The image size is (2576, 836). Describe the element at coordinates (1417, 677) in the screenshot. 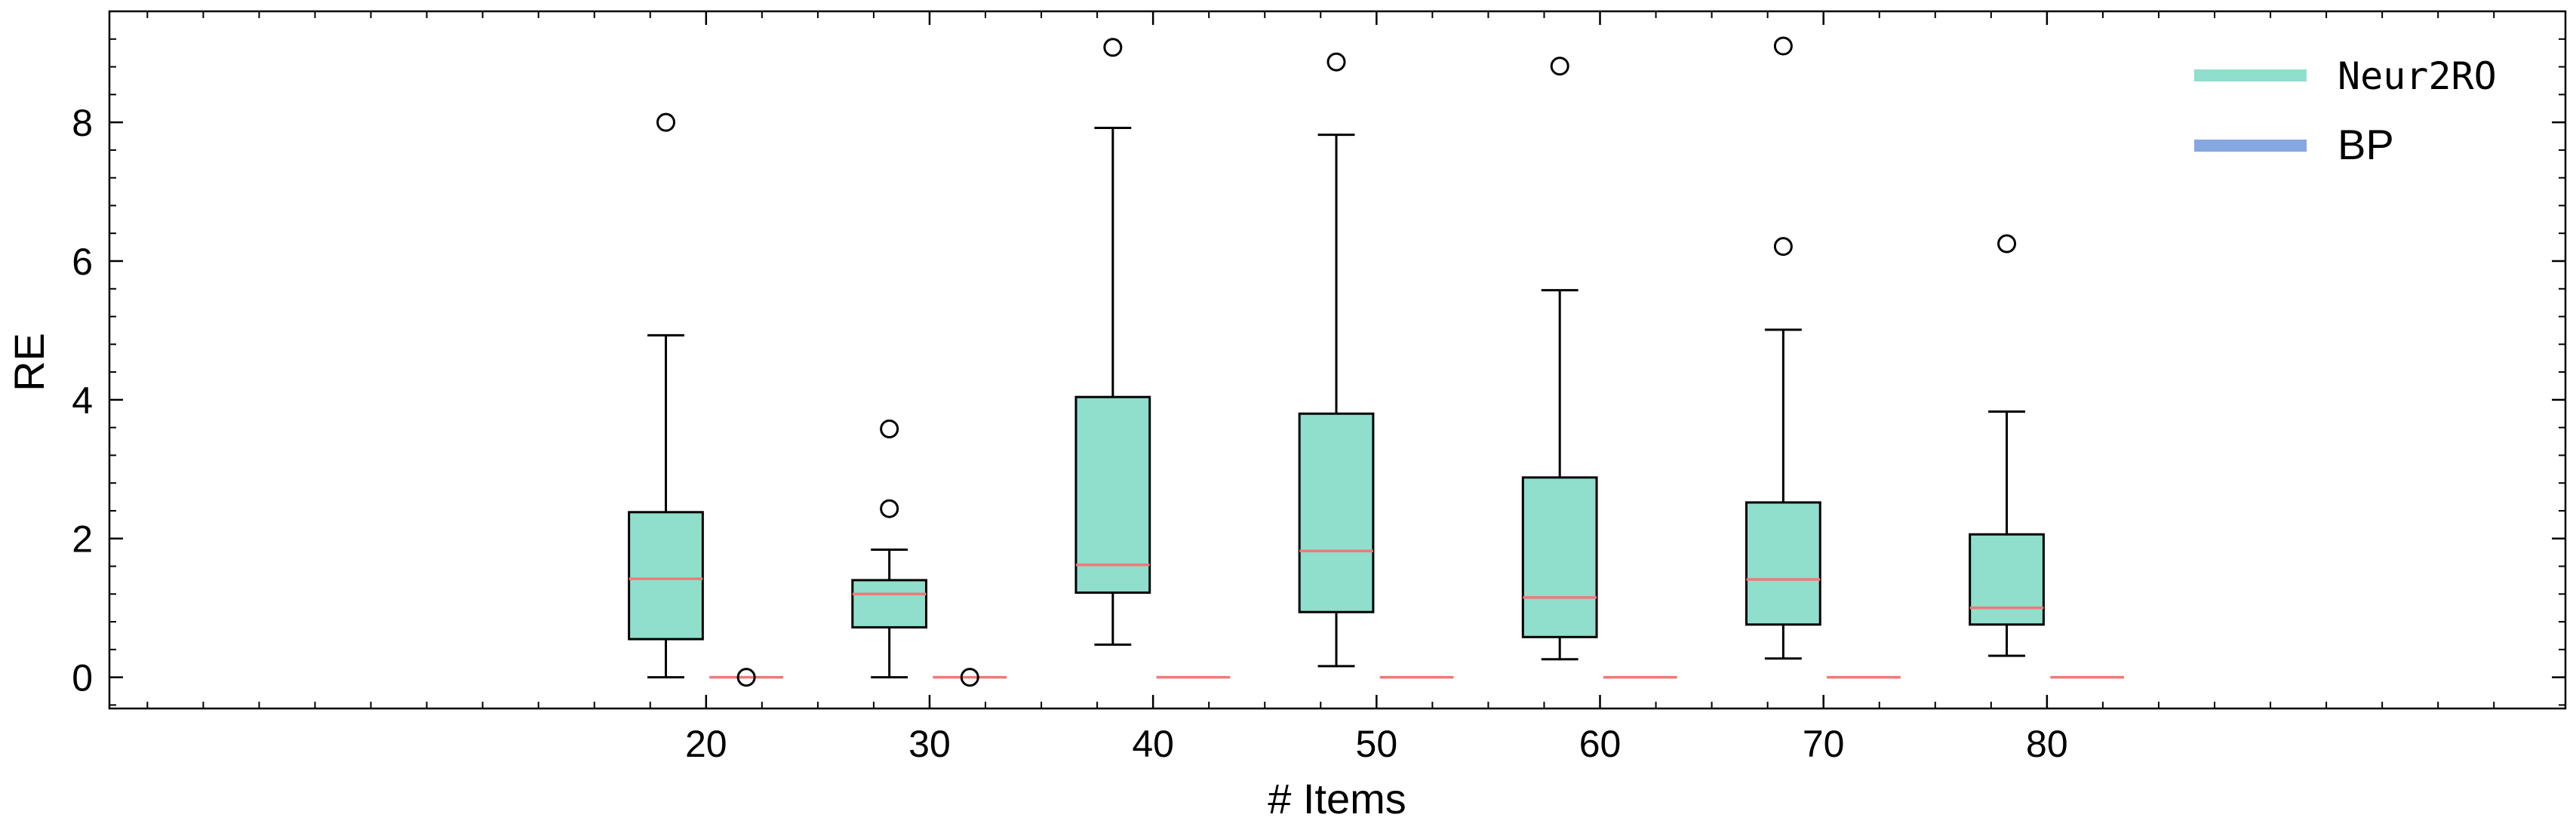

I see `series-bp` at that location.